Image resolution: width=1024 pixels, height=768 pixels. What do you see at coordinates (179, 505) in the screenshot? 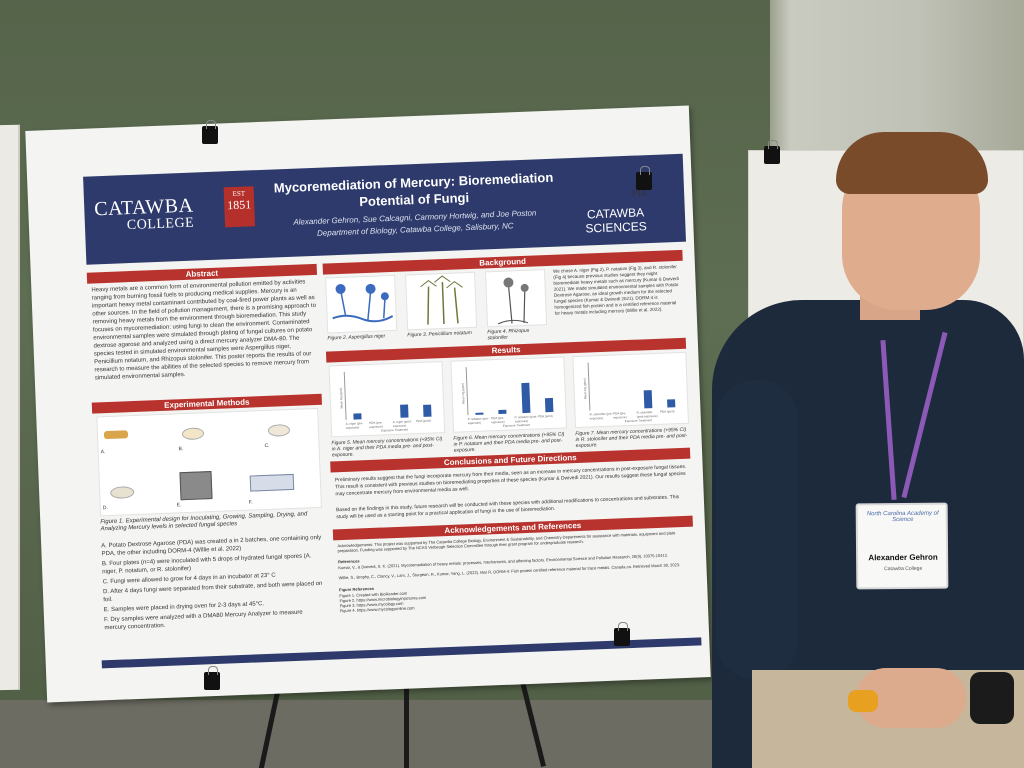
I see `step-label-e: E.` at bounding box center [179, 505].